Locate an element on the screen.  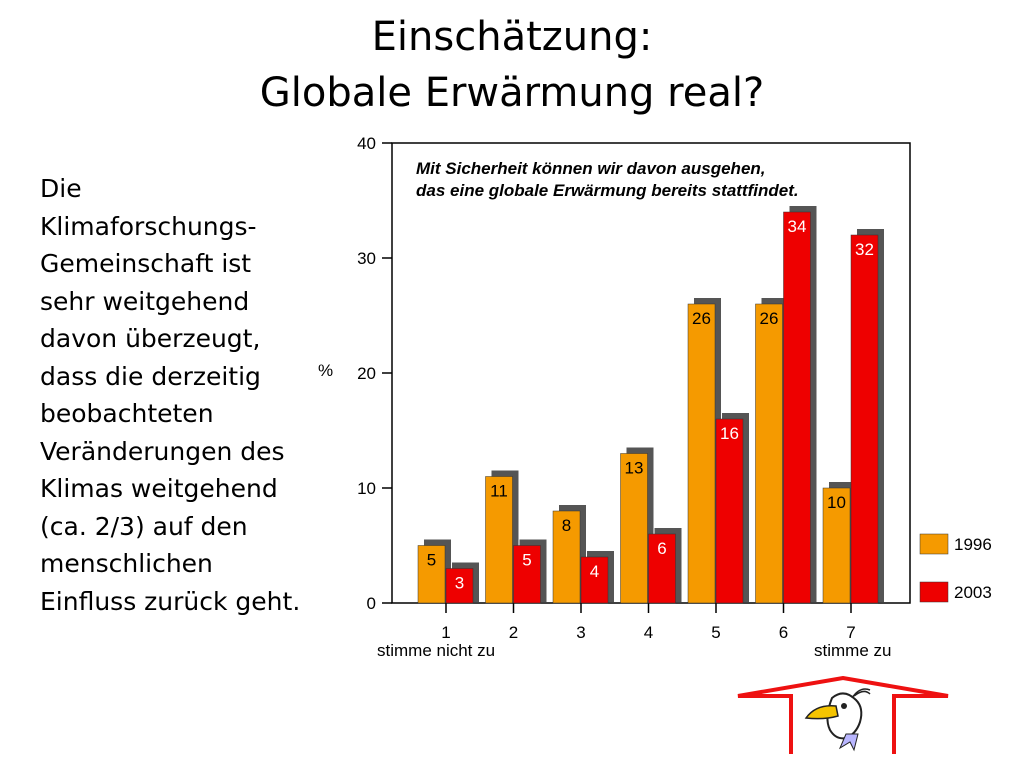
body-text-line: sehr weitgehend is located at coordinates (145, 301).